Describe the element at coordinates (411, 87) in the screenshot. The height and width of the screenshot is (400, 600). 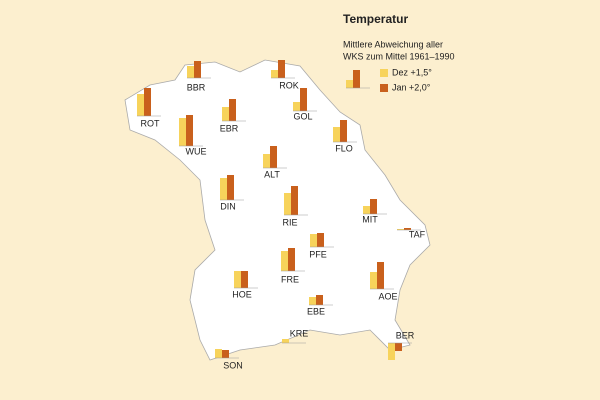
I see `legend-label: Jan +2,0°` at that location.